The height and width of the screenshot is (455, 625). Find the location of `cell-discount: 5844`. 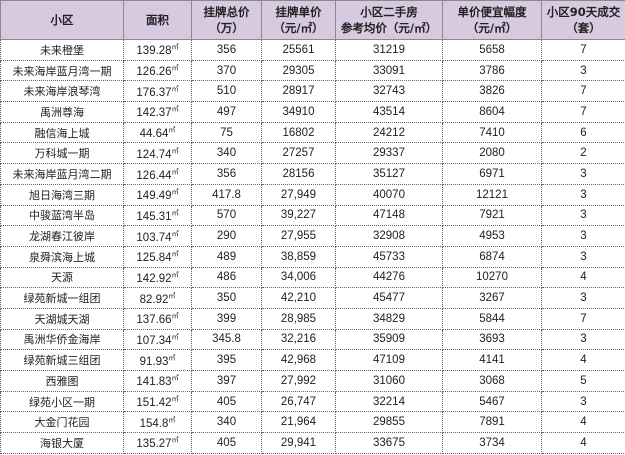

cell-discount: 5844 is located at coordinates (492, 318).